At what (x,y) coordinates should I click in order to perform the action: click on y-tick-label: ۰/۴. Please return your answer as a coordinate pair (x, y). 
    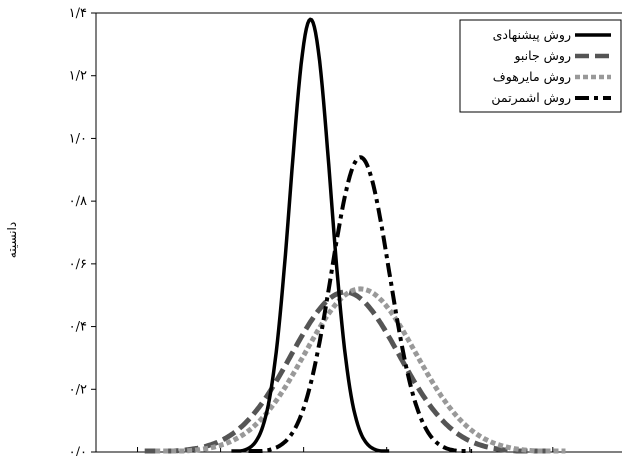
    Looking at the image, I should click on (78, 327).